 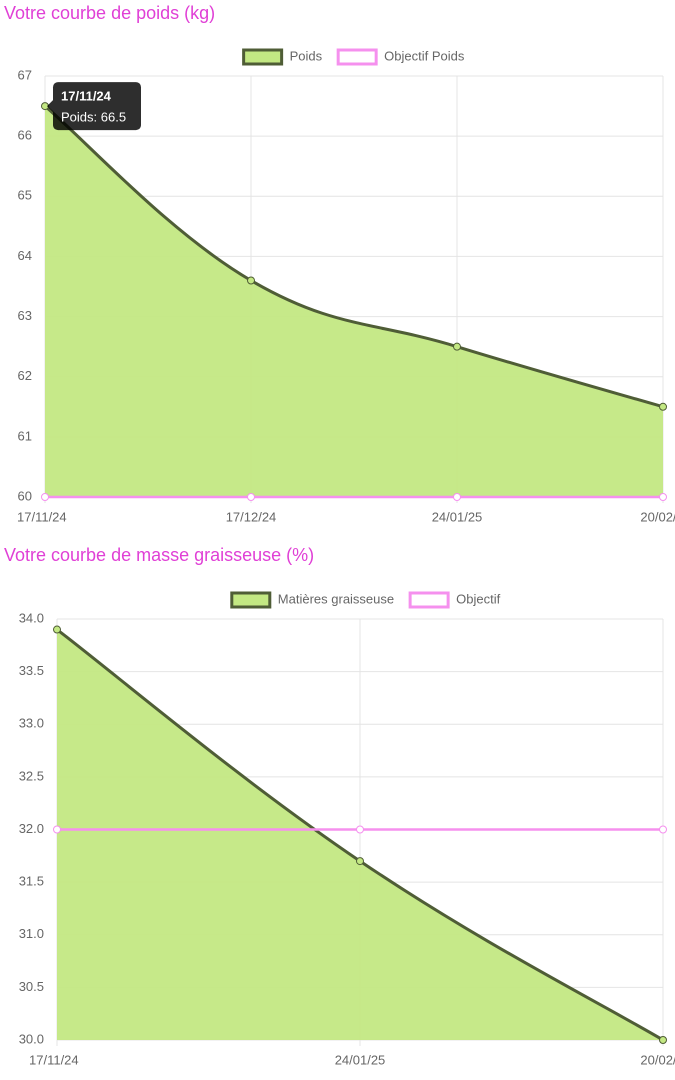 What do you see at coordinates (25, 495) in the screenshot?
I see `y-tick-label: 60` at bounding box center [25, 495].